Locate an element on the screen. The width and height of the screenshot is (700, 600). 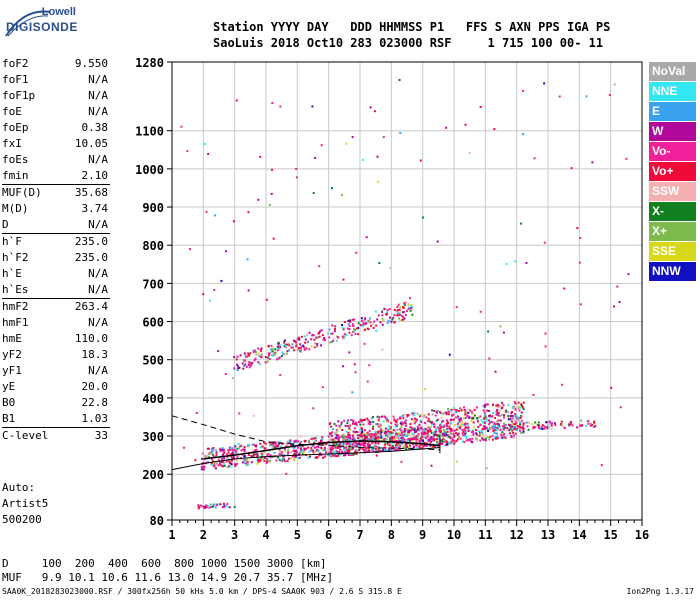
legend-item: X- is located at coordinates (672, 211).